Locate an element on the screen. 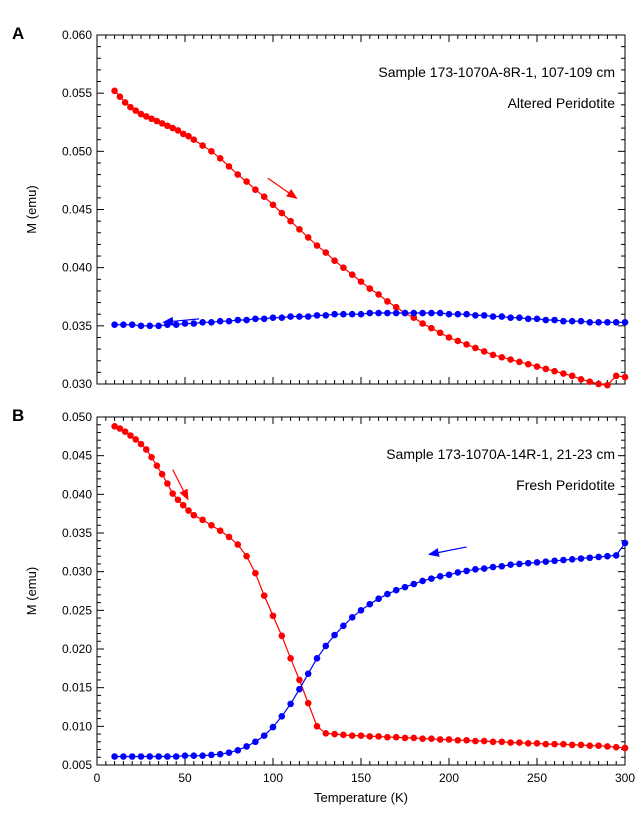 The width and height of the screenshot is (641, 839). y-tick-label: 0.005 is located at coordinates (77, 765).